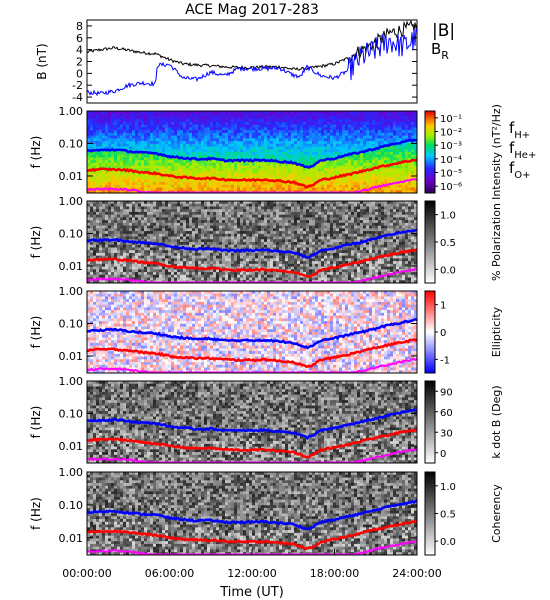  What do you see at coordinates (446, 433) in the screenshot?
I see `colorbar-tick-label: 30` at bounding box center [446, 433].